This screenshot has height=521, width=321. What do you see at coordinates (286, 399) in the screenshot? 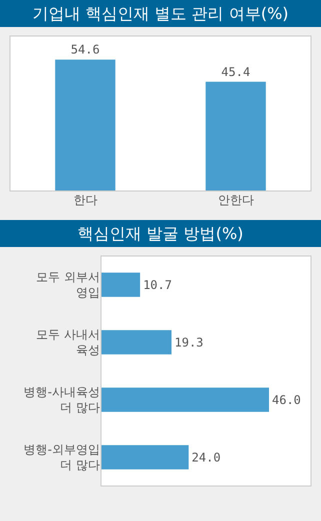
I see `data-label: 46.0` at bounding box center [286, 399].